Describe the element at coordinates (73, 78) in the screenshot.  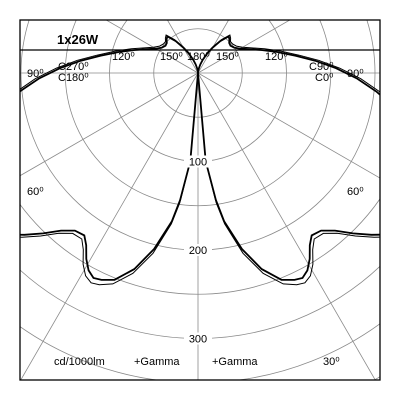
I see `plane-label-c180: C180⁰` at that location.